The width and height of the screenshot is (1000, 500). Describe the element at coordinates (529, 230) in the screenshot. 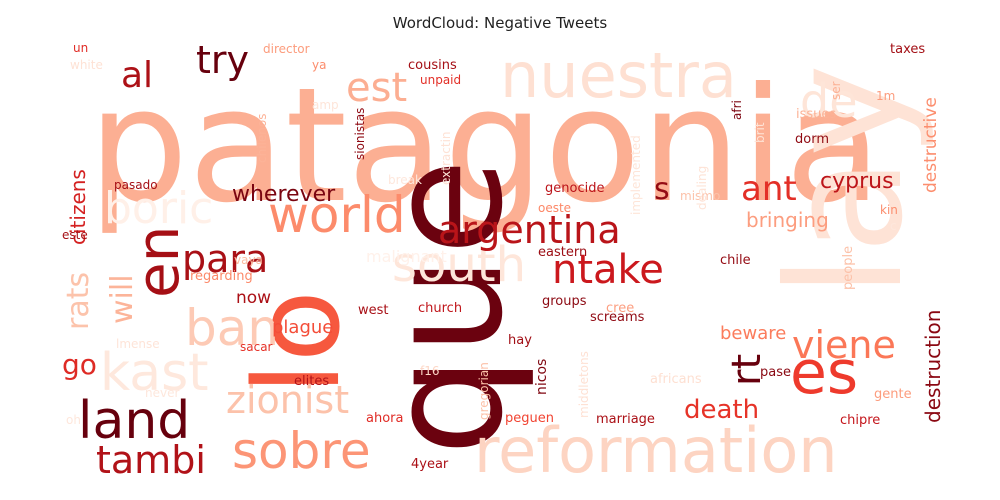

I see `word-argentina: argentina` at that location.